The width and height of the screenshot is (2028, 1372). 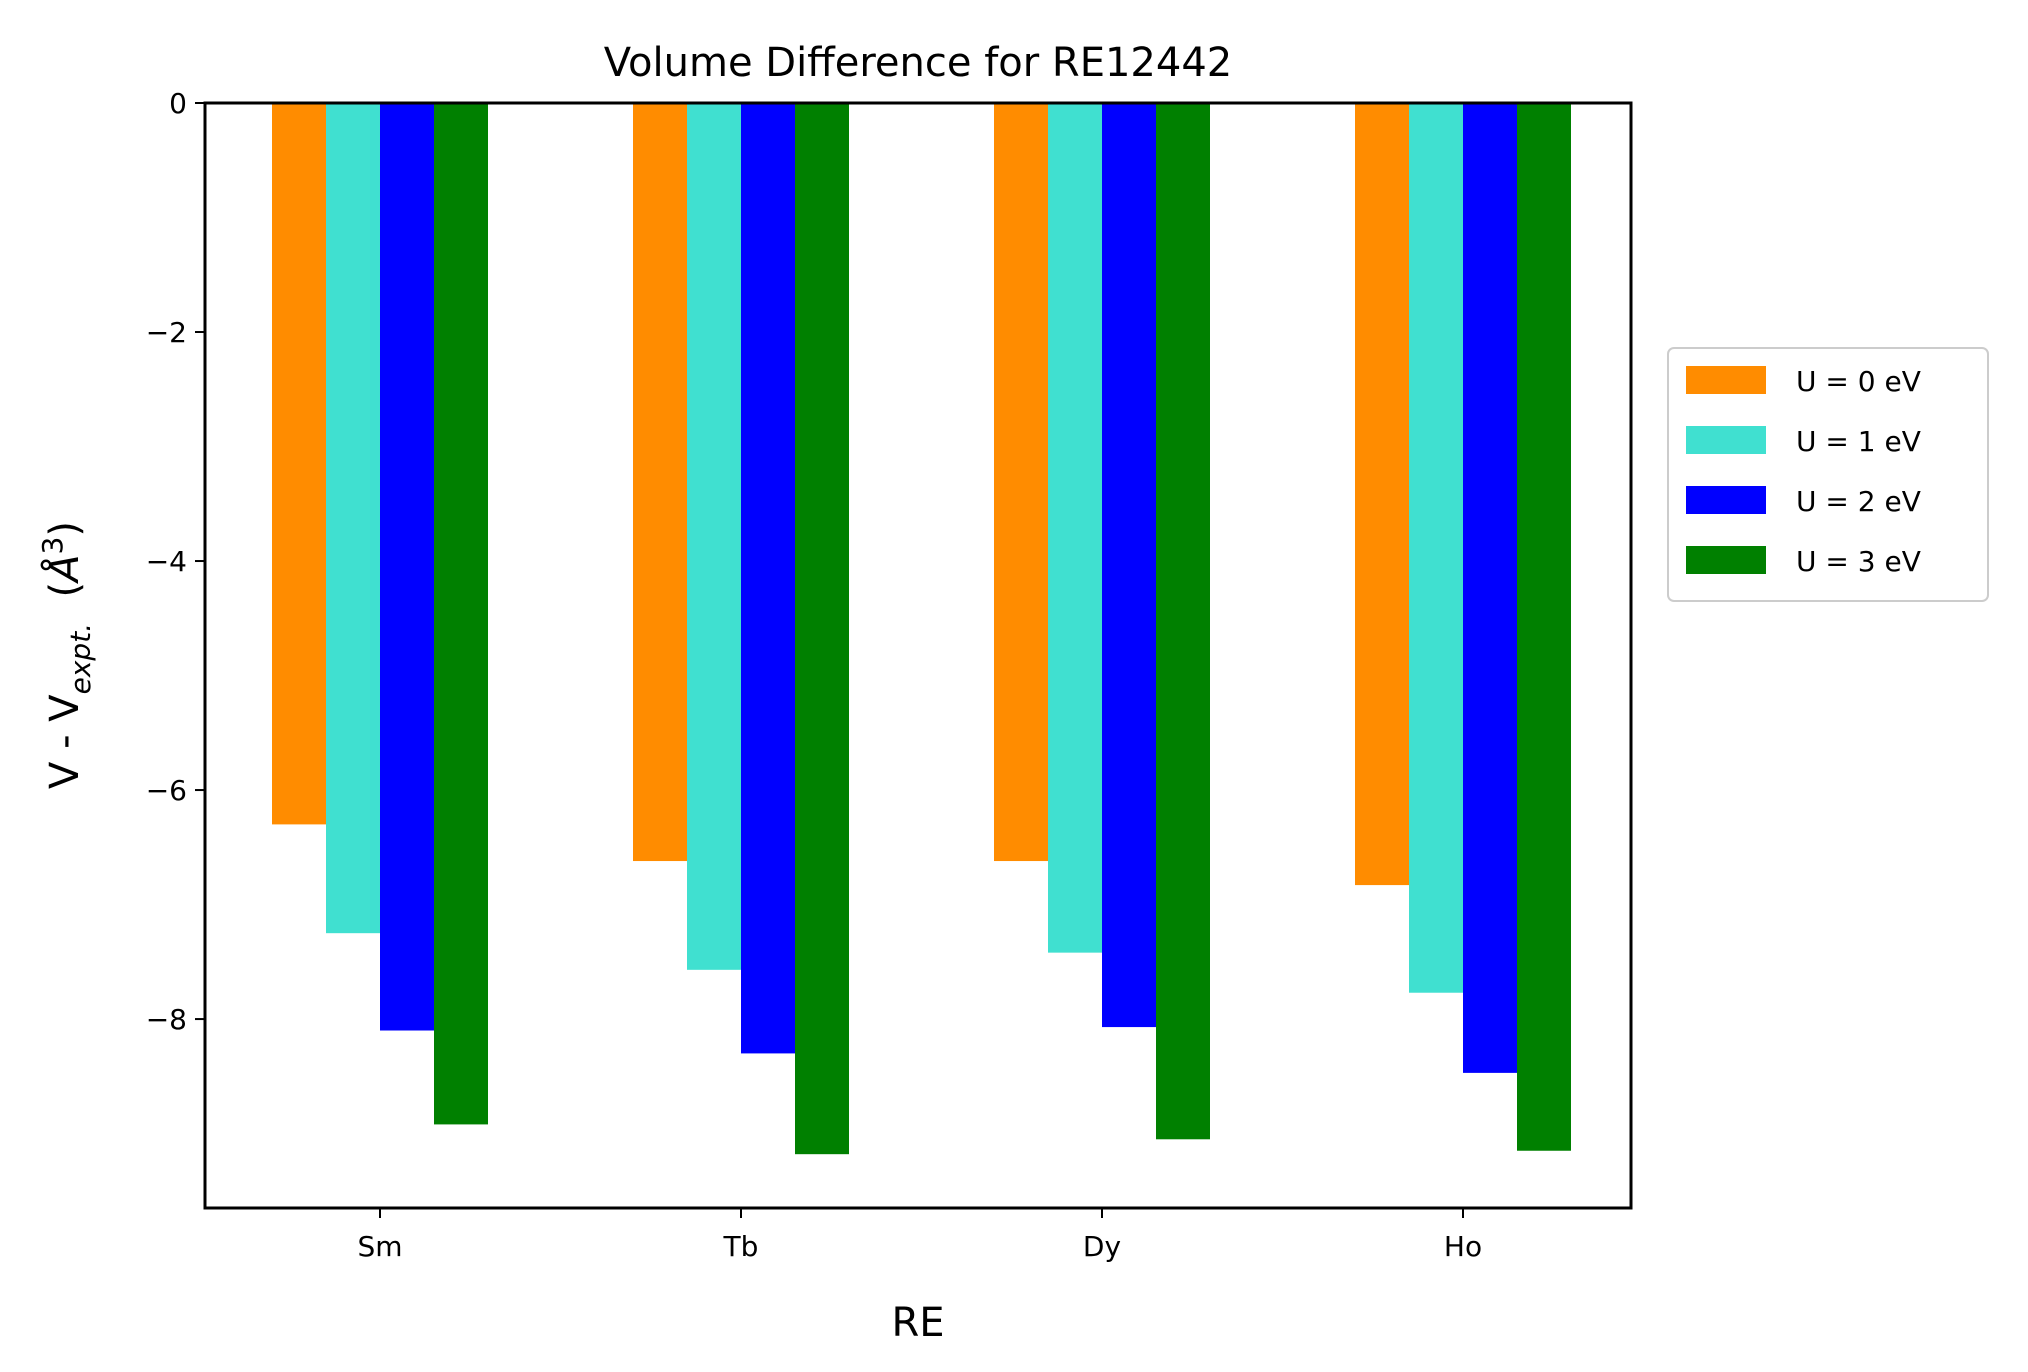 I want to click on y-axis-label: V - Vexpt. (Å3), so click(x=66, y=655).